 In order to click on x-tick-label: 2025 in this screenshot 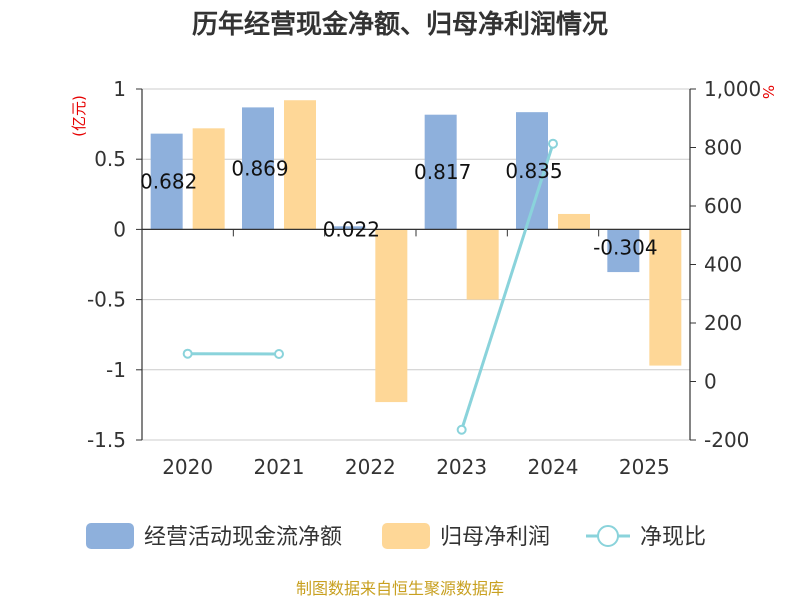, I will do `click(644, 467)`.